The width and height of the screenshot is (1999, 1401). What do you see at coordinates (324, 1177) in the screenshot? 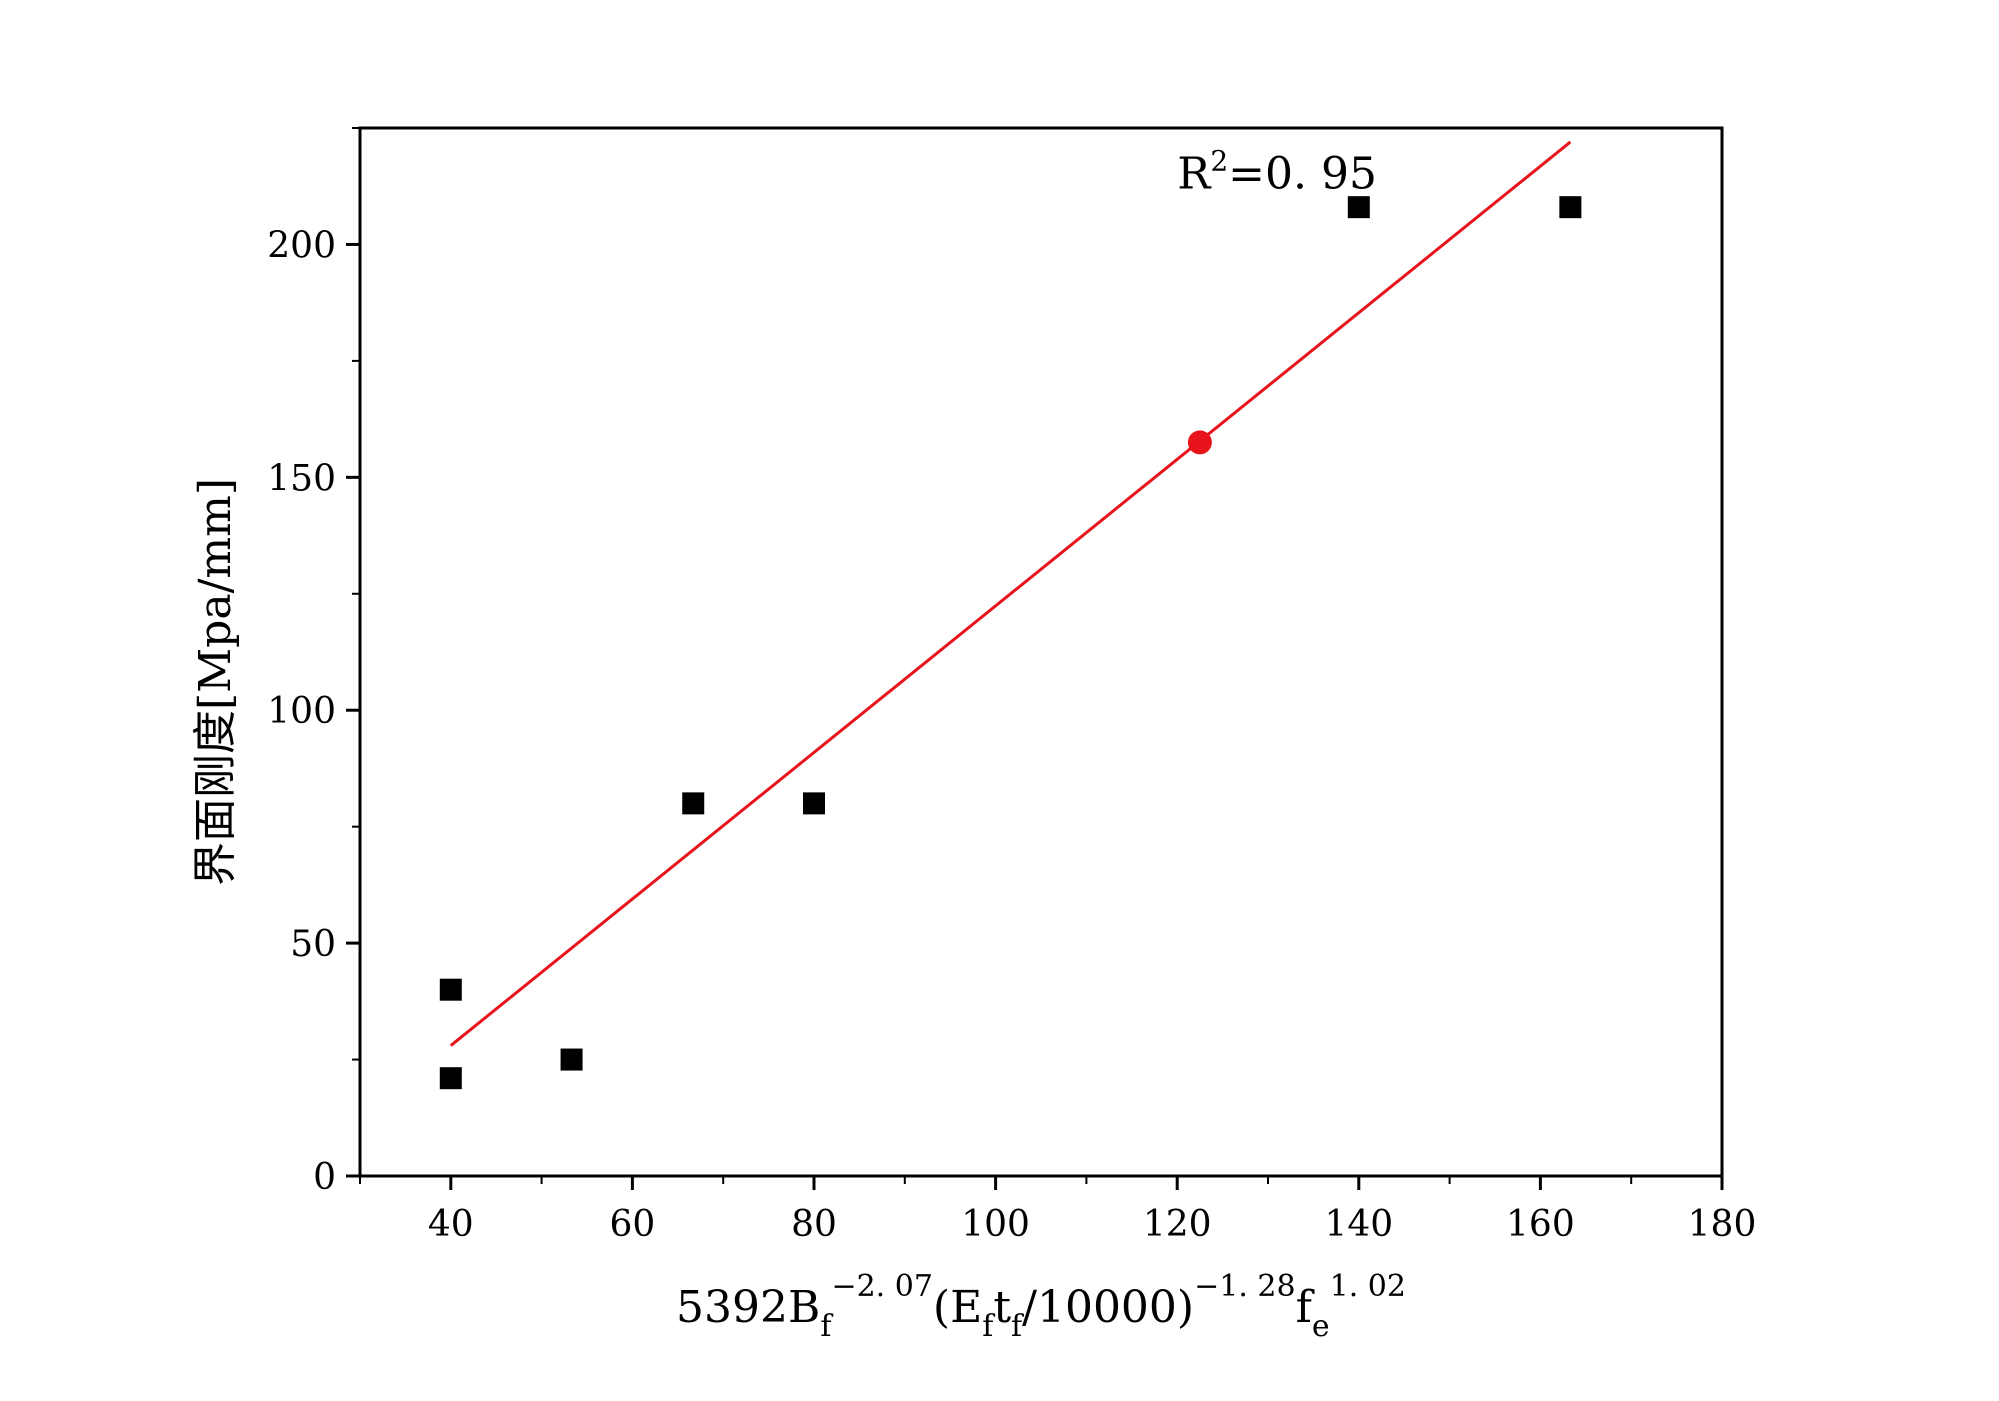
I see `y-tick-label: 0` at bounding box center [324, 1177].